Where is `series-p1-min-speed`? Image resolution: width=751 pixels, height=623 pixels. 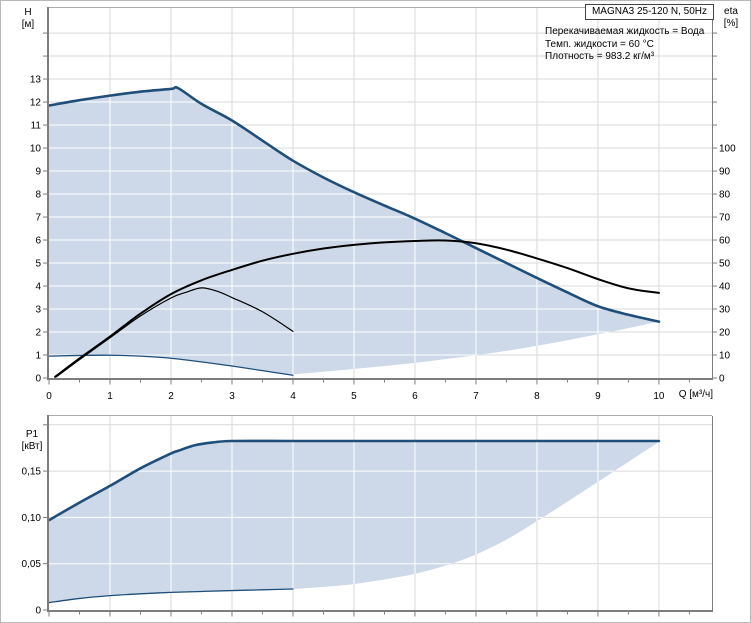 series-p1-min-speed is located at coordinates (171, 596).